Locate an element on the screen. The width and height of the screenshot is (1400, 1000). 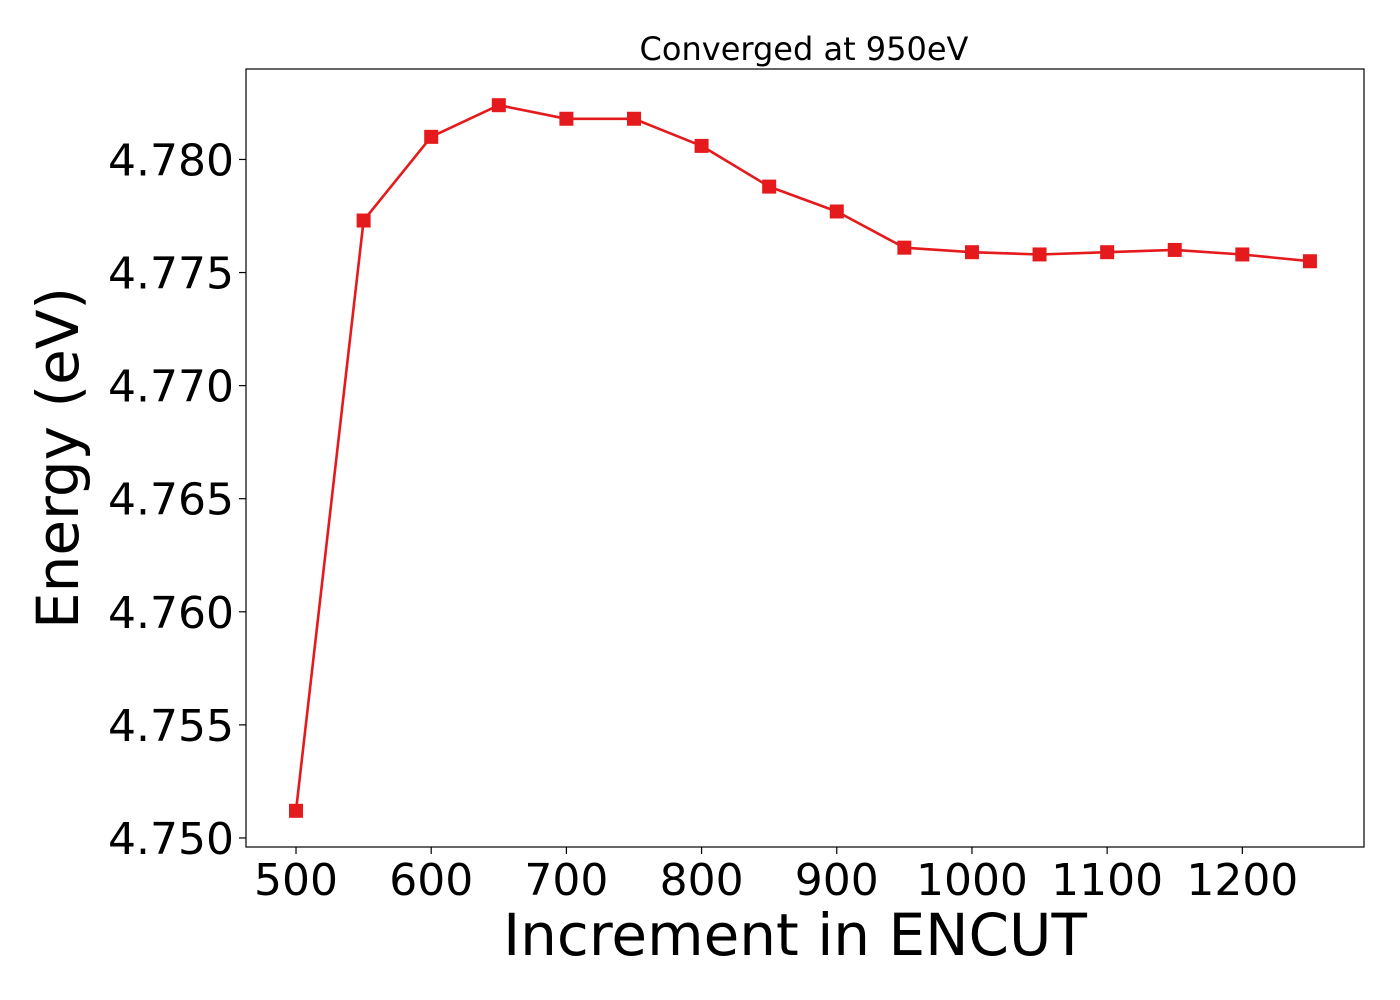
chart-title: Converged at 950eV is located at coordinates (804, 49).